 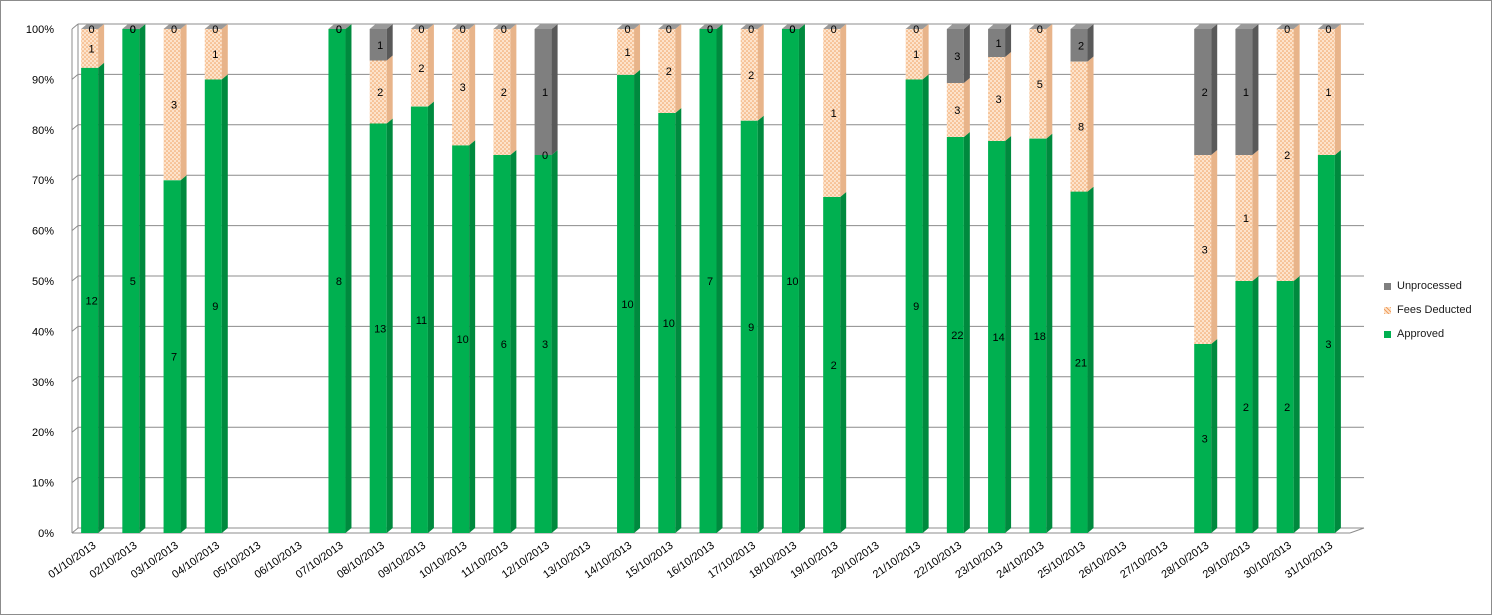 What do you see at coordinates (43, 383) in the screenshot?
I see `y-tick-label: 30%` at bounding box center [43, 383].